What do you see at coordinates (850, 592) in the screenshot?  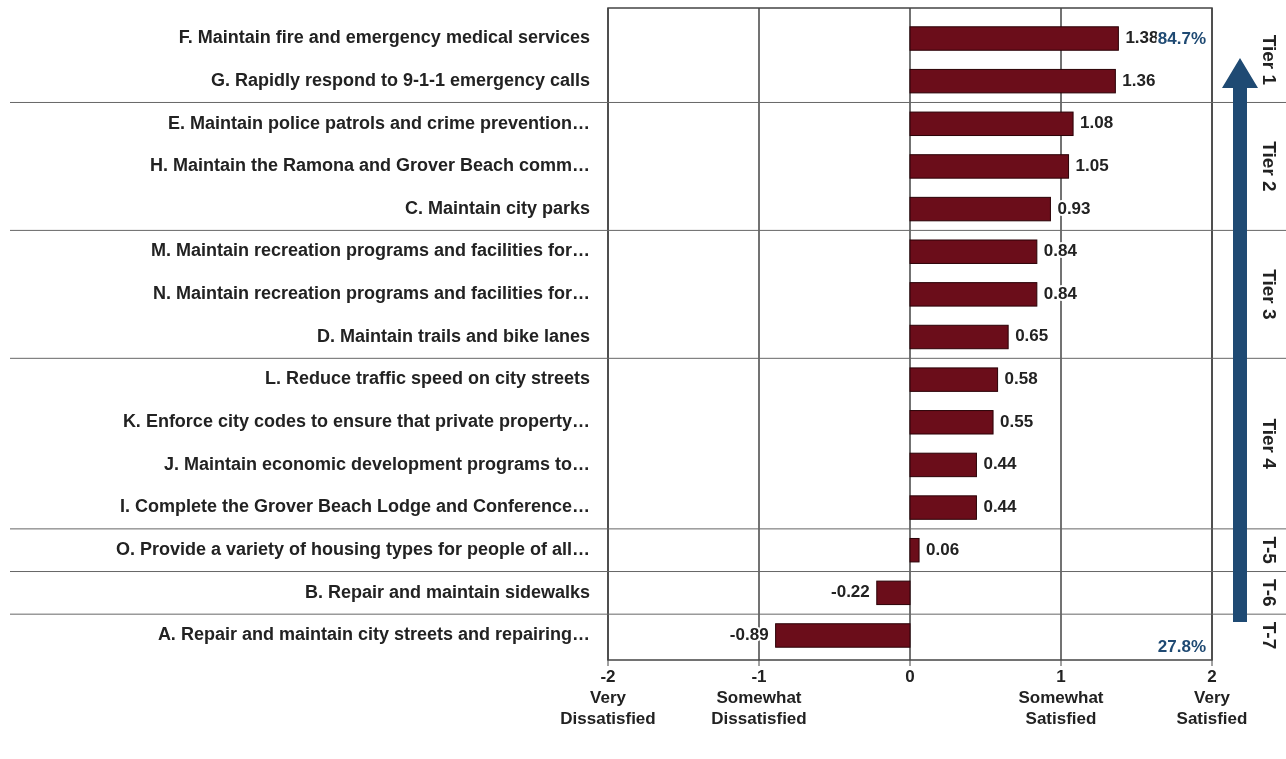 I see `data-label: -0.22` at bounding box center [850, 592].